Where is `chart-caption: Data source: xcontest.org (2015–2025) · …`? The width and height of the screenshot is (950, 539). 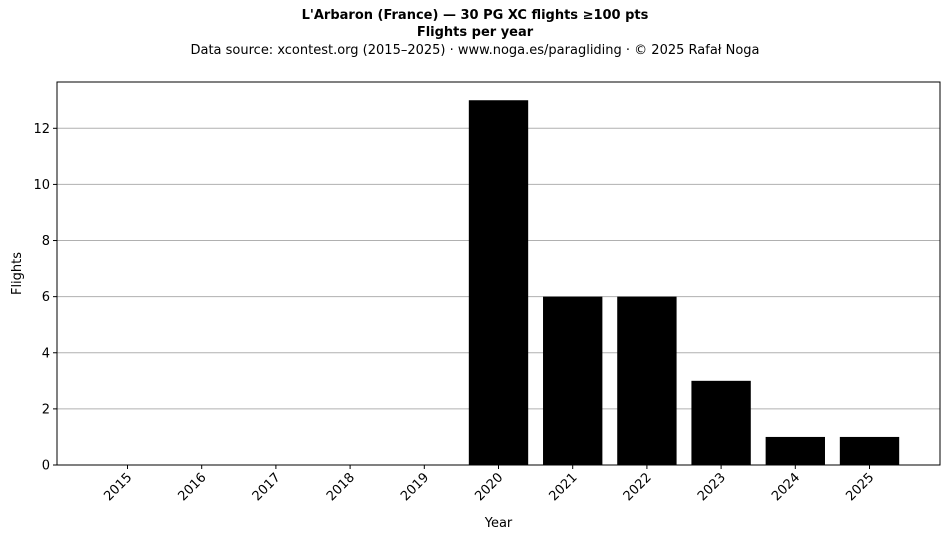
chart-caption: Data source: xcontest.org (2015–2025) · … is located at coordinates (475, 50).